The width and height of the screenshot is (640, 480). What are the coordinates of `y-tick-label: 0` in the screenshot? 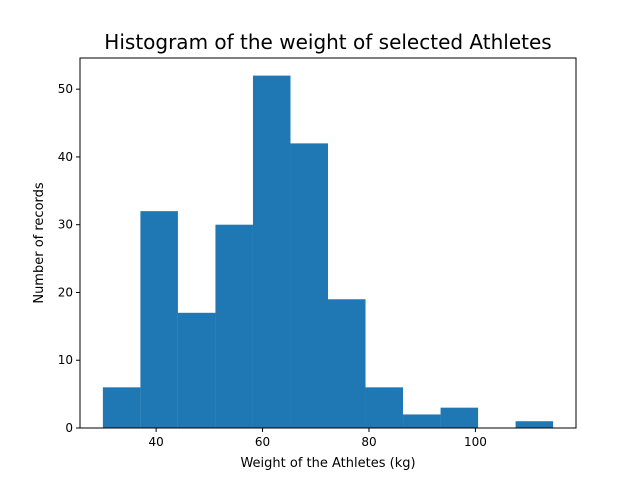 It's located at (69, 428).